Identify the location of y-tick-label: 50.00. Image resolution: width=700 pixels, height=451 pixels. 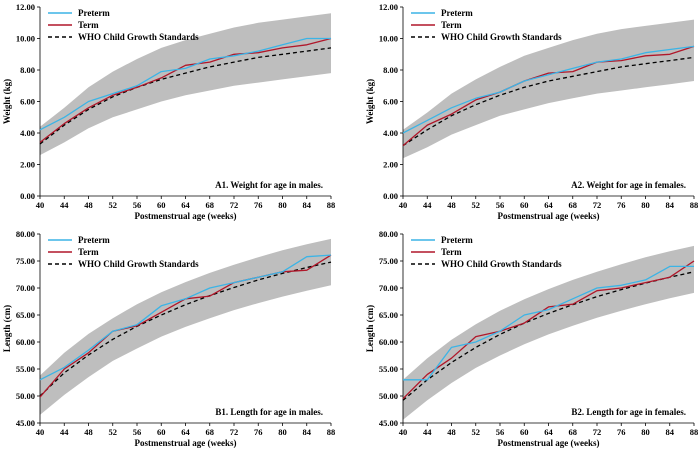
(25, 396).